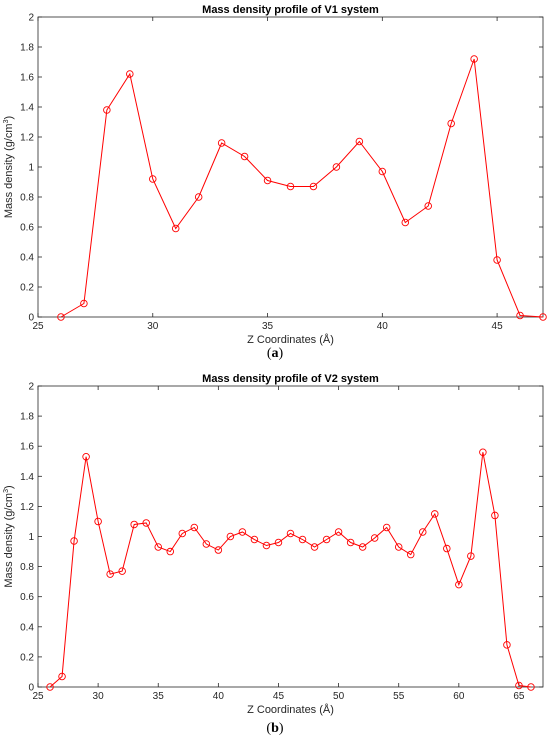  I want to click on chart-title: Mass density profile of V1 system, so click(290, 10).